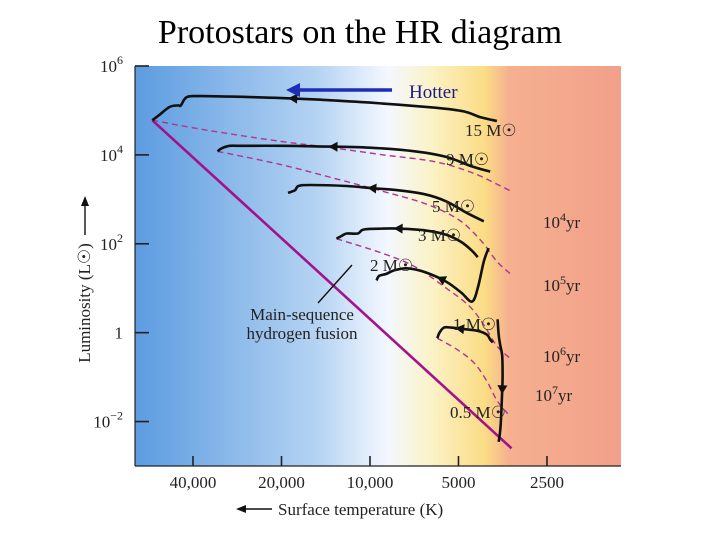  I want to click on mass-label: 2 M☉, so click(391, 265).